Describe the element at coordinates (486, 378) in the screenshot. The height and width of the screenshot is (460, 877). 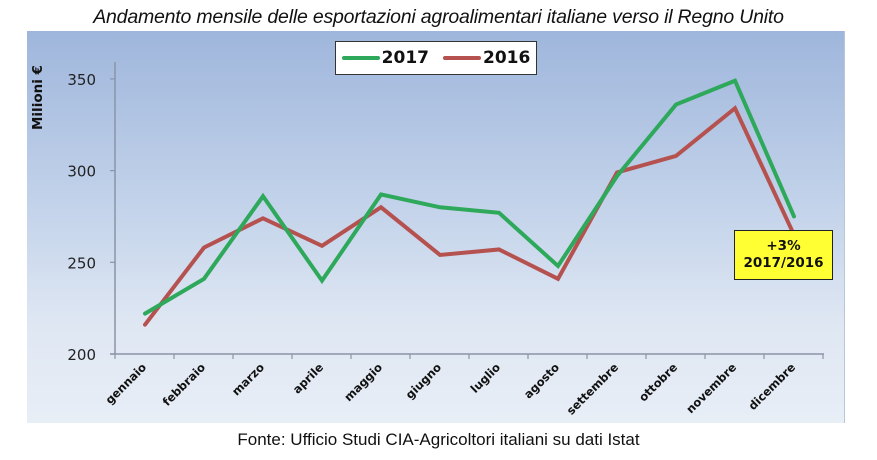
I see `x-tick-label: luglio` at that location.